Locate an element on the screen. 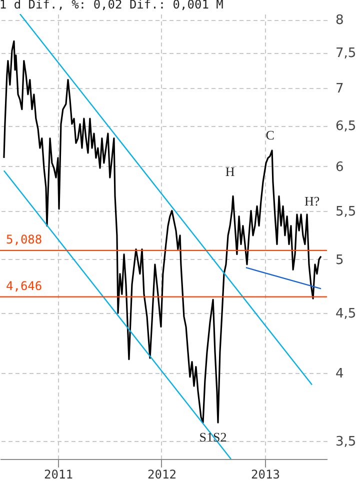  x-tick-label: 2012 is located at coordinates (162, 475).